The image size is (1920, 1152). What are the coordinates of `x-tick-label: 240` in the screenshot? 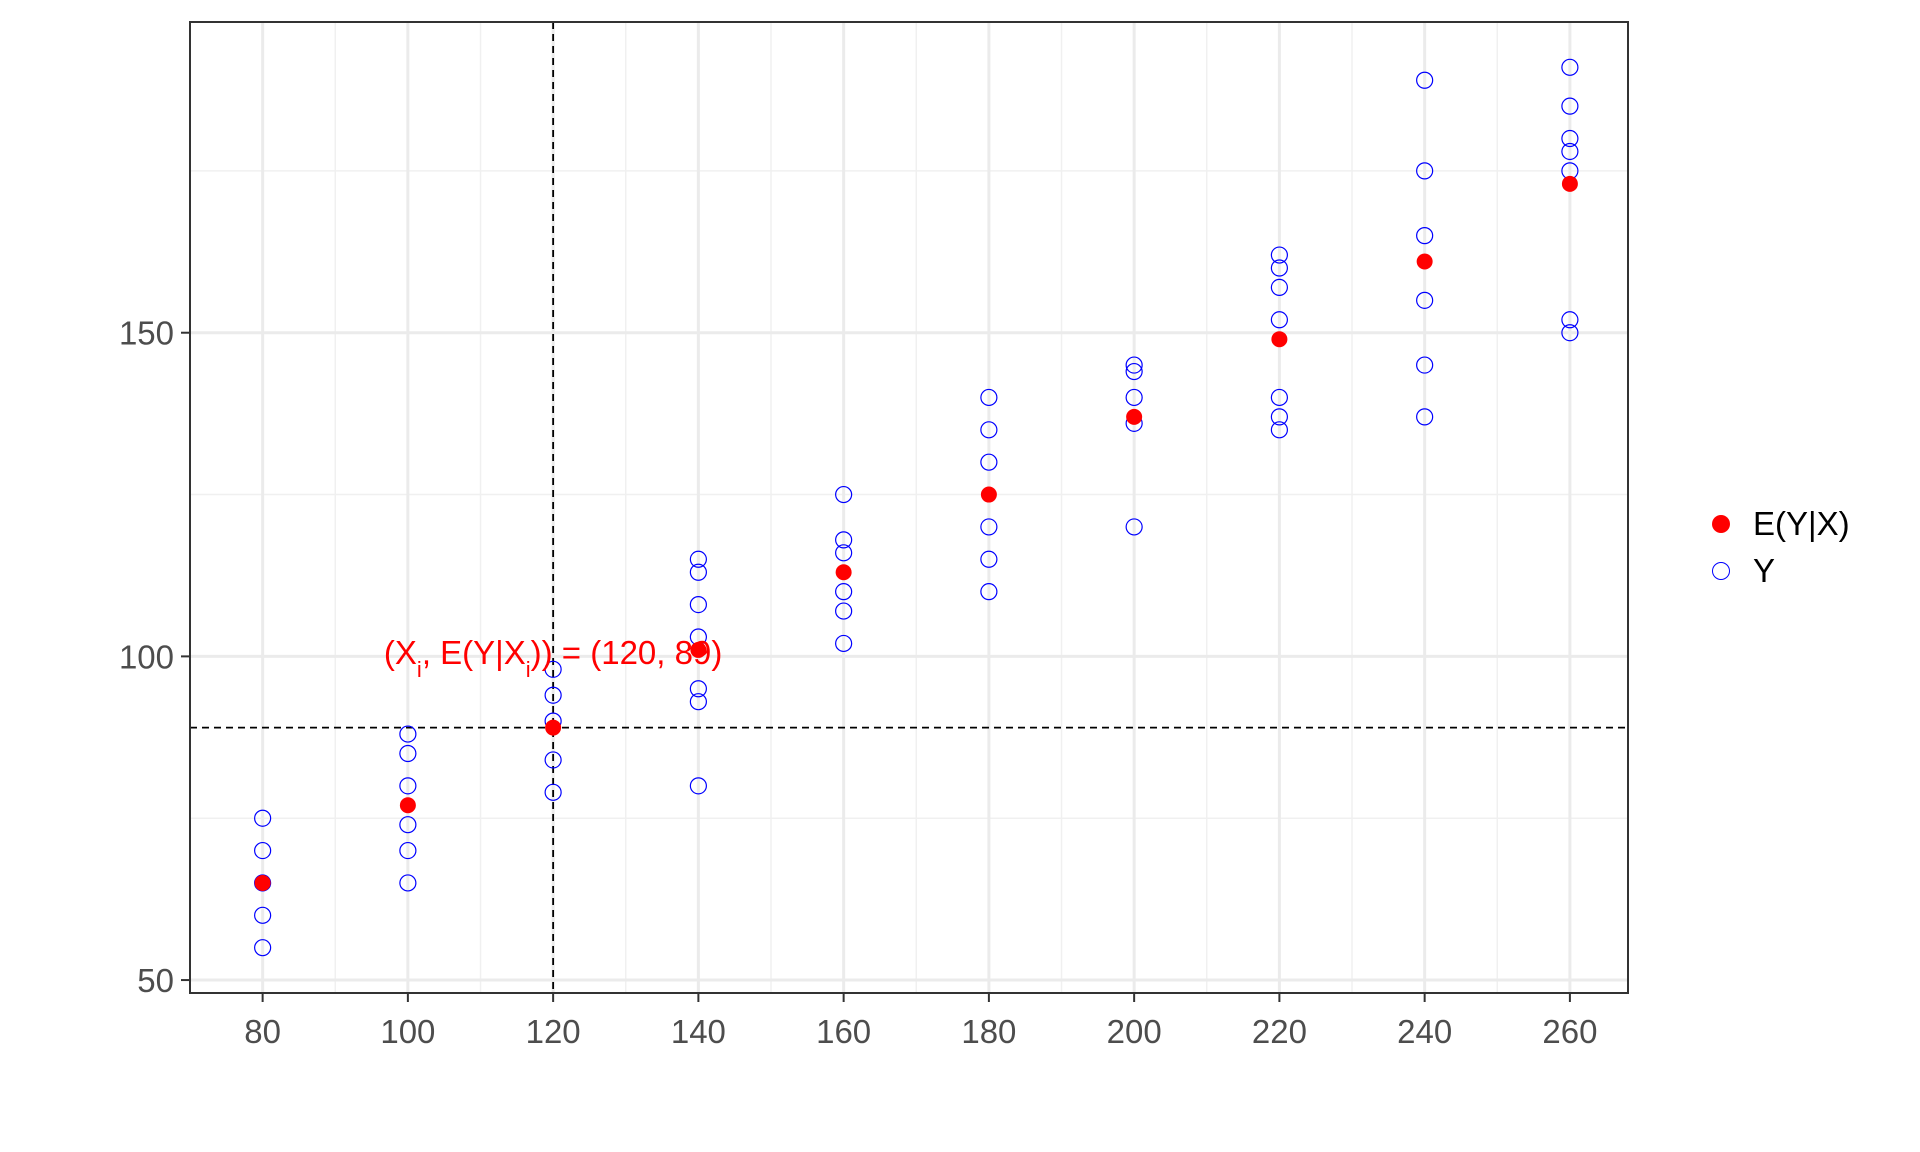 It's located at (1424, 1031).